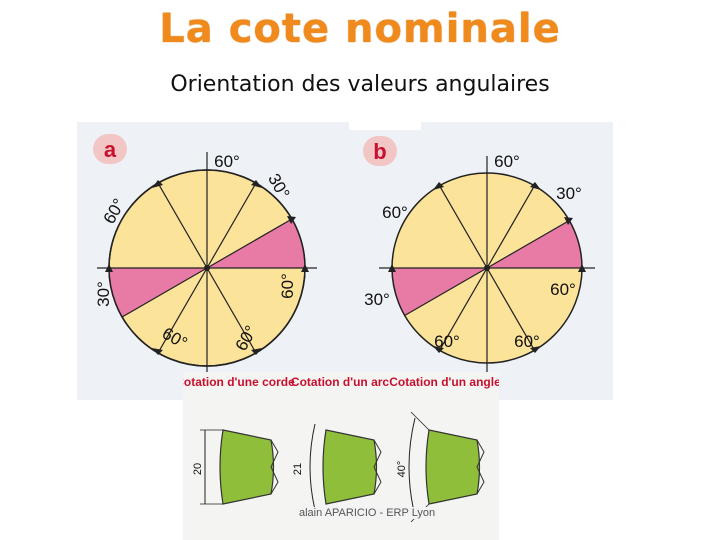 This screenshot has height=540, width=720. What do you see at coordinates (103, 294) in the screenshot?
I see `label-a-left: 30°` at bounding box center [103, 294].